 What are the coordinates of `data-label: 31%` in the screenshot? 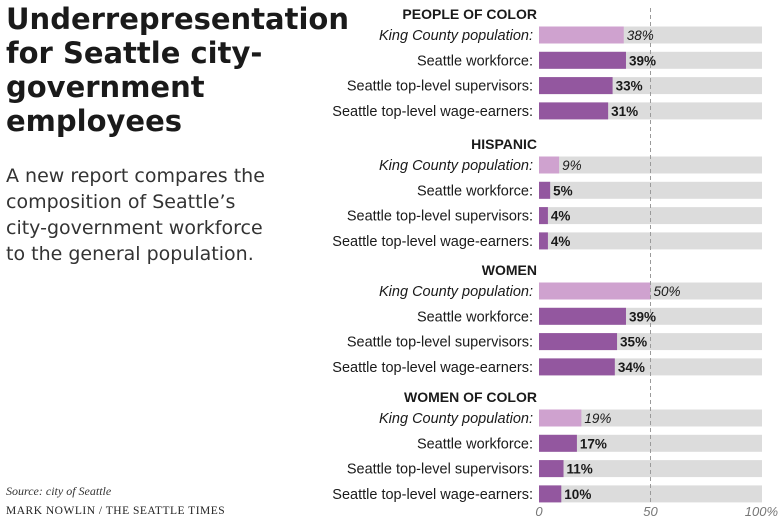 It's located at (624, 111).